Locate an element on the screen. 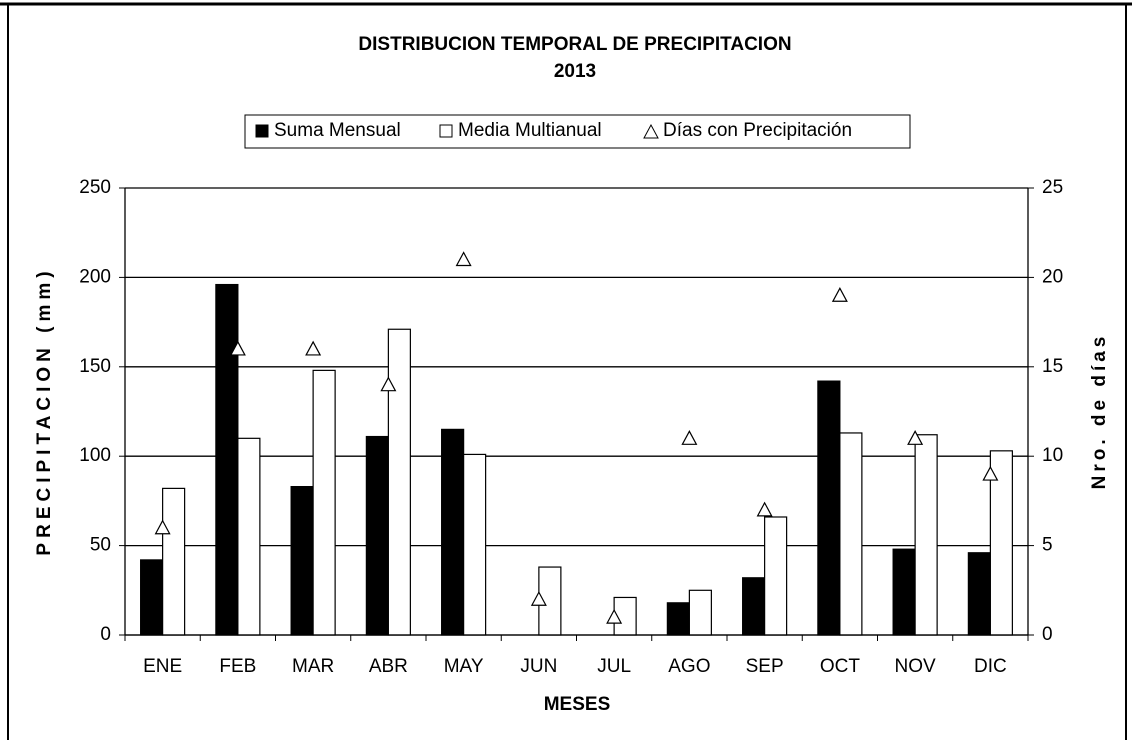 Image resolution: width=1132 pixels, height=740 pixels. y2-axis-label: Nro. de días is located at coordinates (1099, 411).